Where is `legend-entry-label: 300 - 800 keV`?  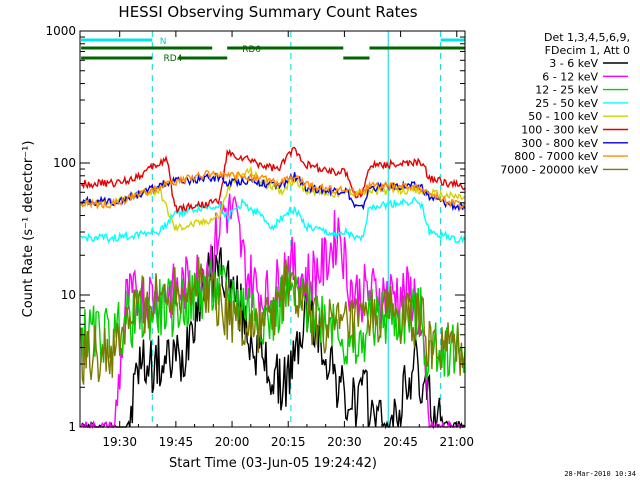
legend-entry-label: 300 - 800 keV is located at coordinates (559, 143).